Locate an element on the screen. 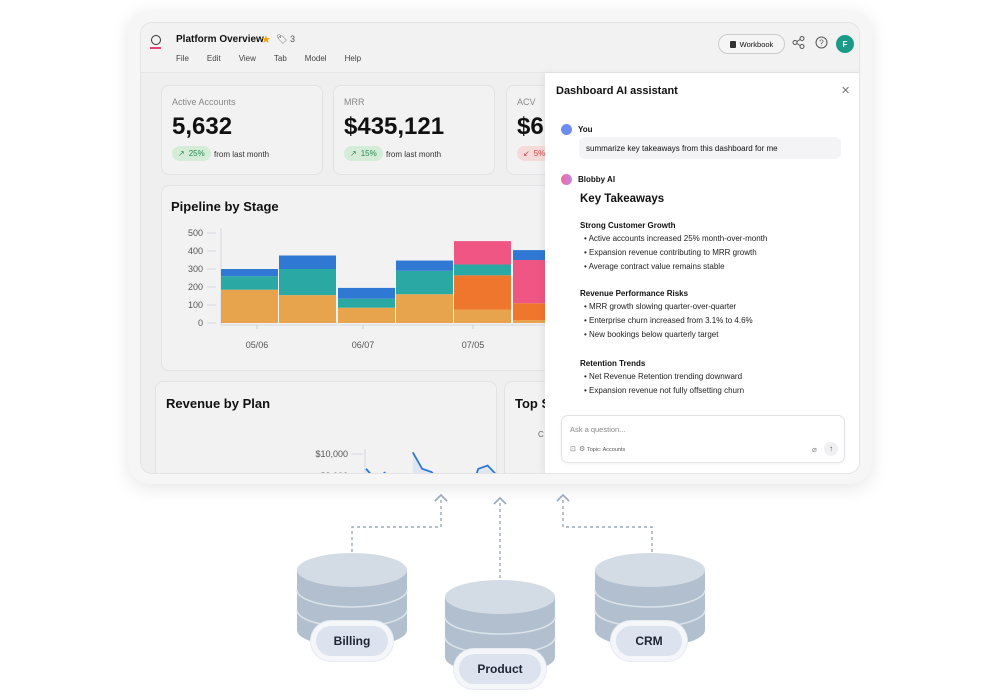  pipeline-chart: 0 100 200 300 400 500 05/06 06/07 07/05 is located at coordinates (366, 289).